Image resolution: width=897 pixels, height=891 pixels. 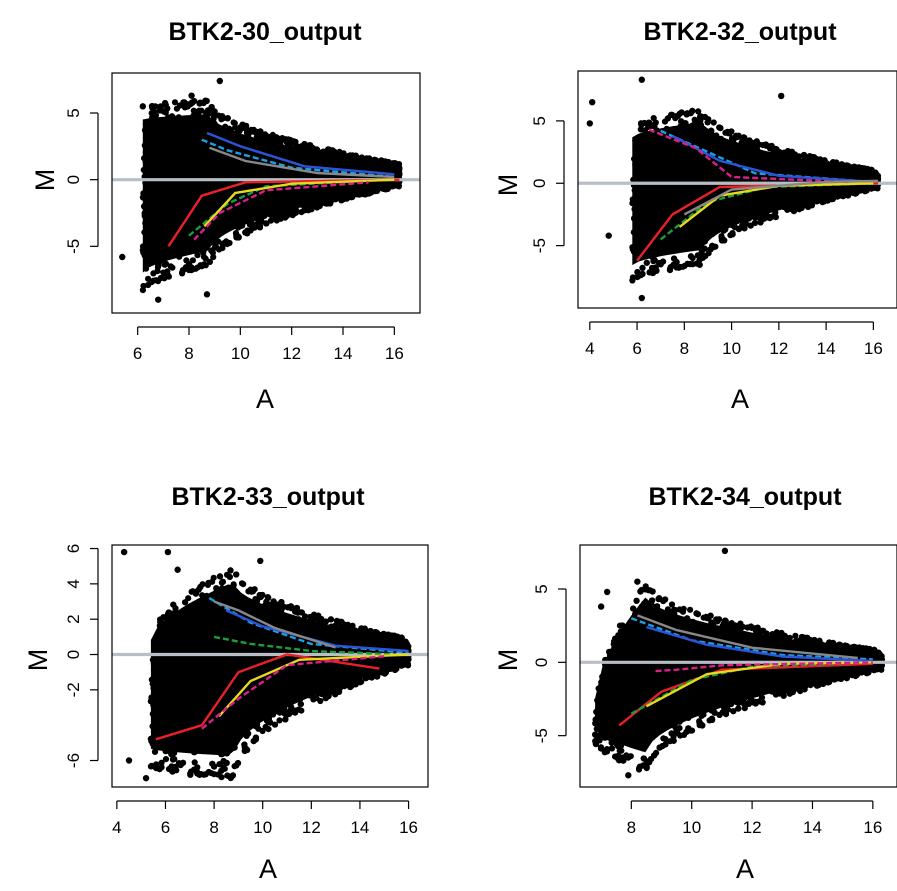 I want to click on plot-area: 6 8 10 12 14 16-505, so click(x=242, y=217).